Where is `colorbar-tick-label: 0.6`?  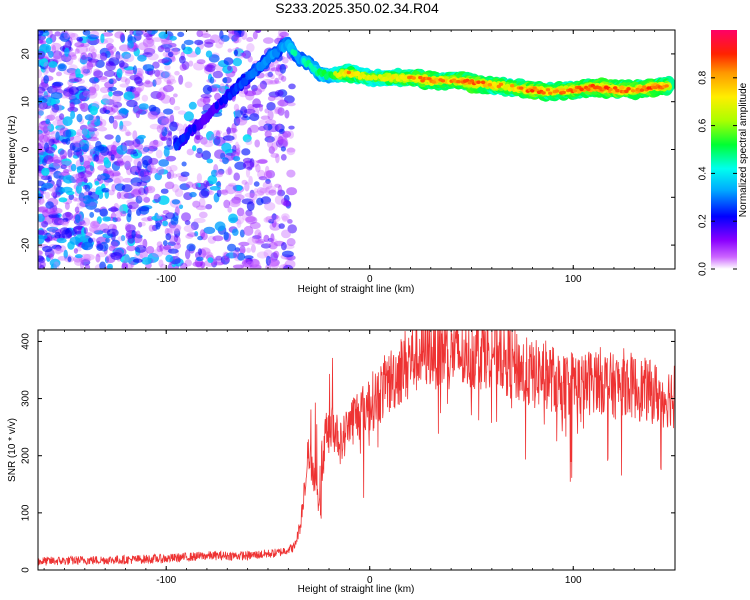 colorbar-tick-label: 0.6 is located at coordinates (703, 125).